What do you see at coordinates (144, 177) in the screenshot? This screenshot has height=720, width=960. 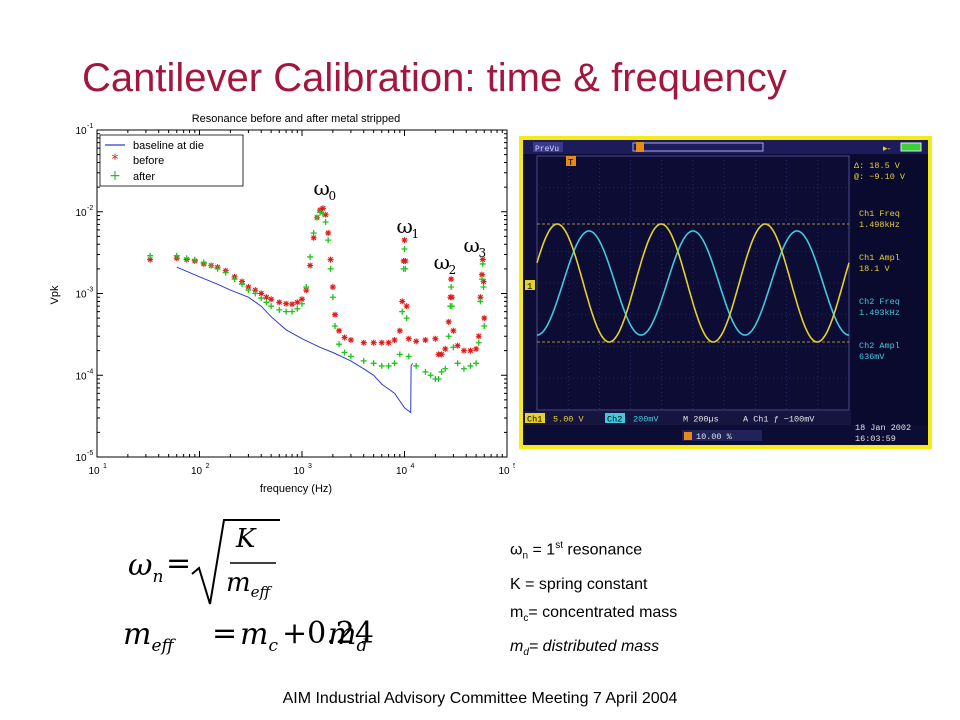 I see `legend-label-after: after` at bounding box center [144, 177].